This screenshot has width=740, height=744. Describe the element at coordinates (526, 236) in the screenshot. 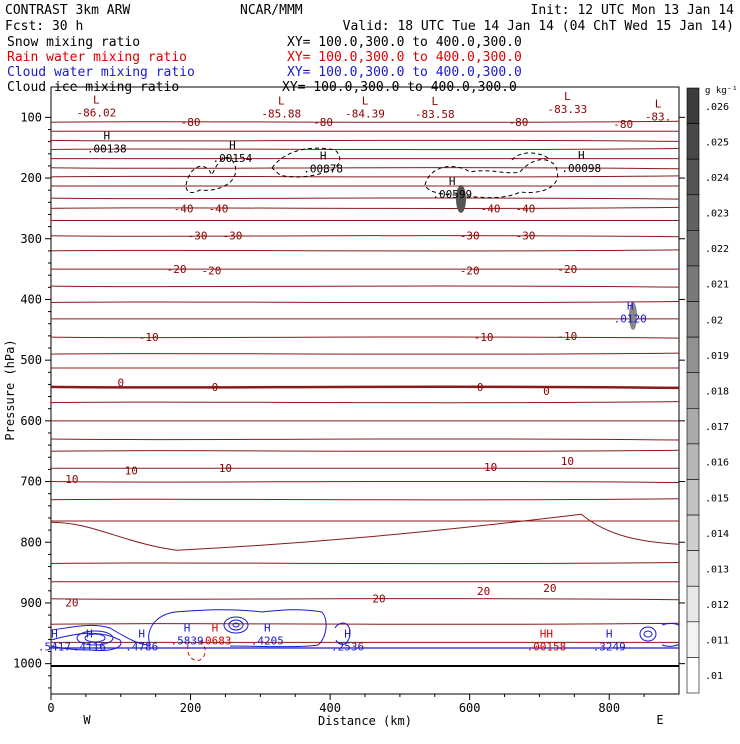

I see `isotherm-label: -30` at that location.